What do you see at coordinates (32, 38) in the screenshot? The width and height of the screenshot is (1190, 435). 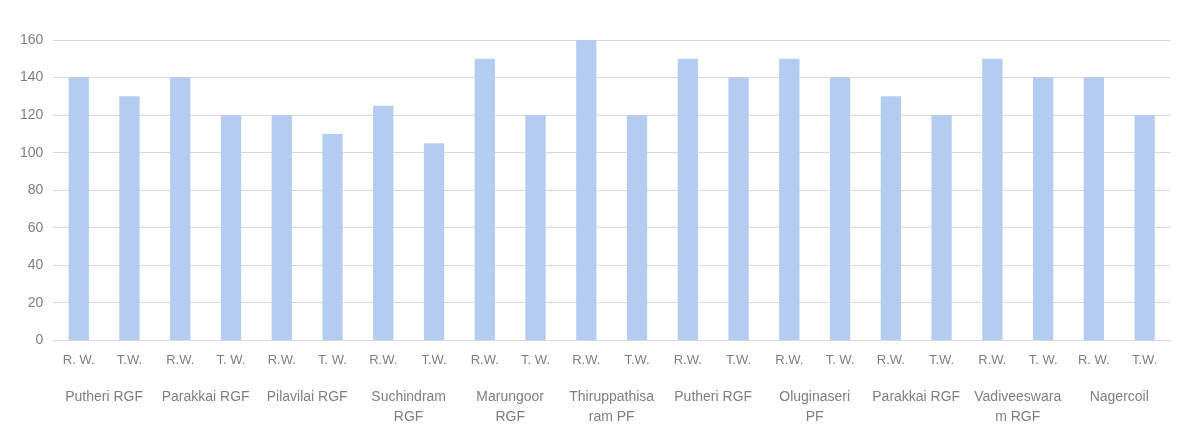 I see `y-tick-label: 160` at bounding box center [32, 38].